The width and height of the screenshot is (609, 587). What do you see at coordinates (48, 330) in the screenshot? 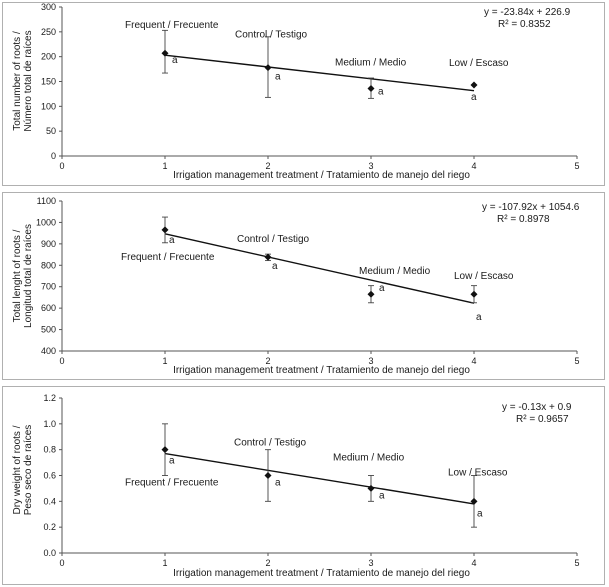
I see `chart2-y-tick-label: 500` at bounding box center [48, 330].